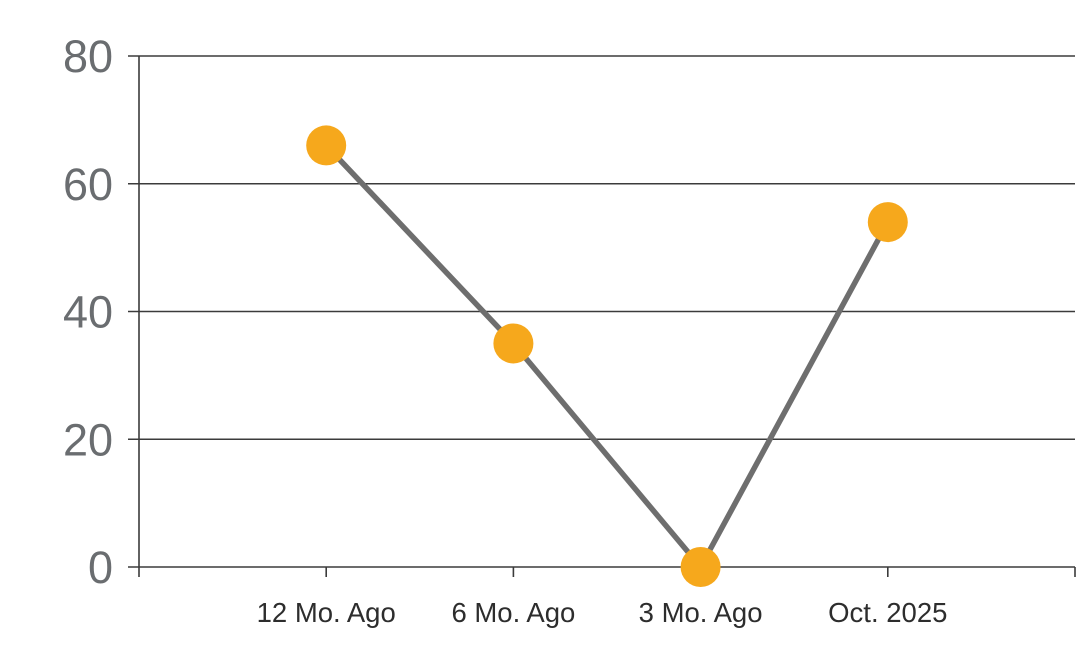 The width and height of the screenshot is (1078, 663). I want to click on y-axis-tick-labels: 0 20 40 60 80, so click(88, 312).